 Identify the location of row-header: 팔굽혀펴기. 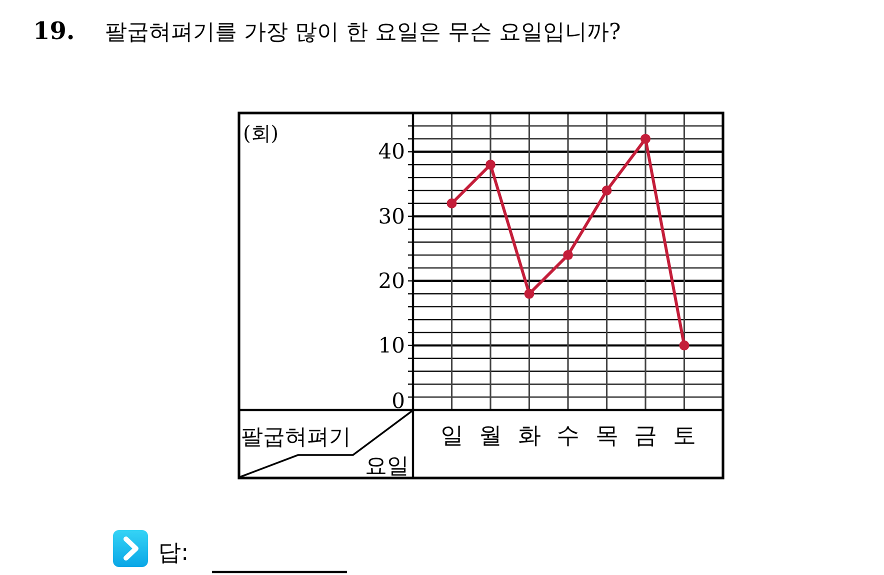
(296, 437).